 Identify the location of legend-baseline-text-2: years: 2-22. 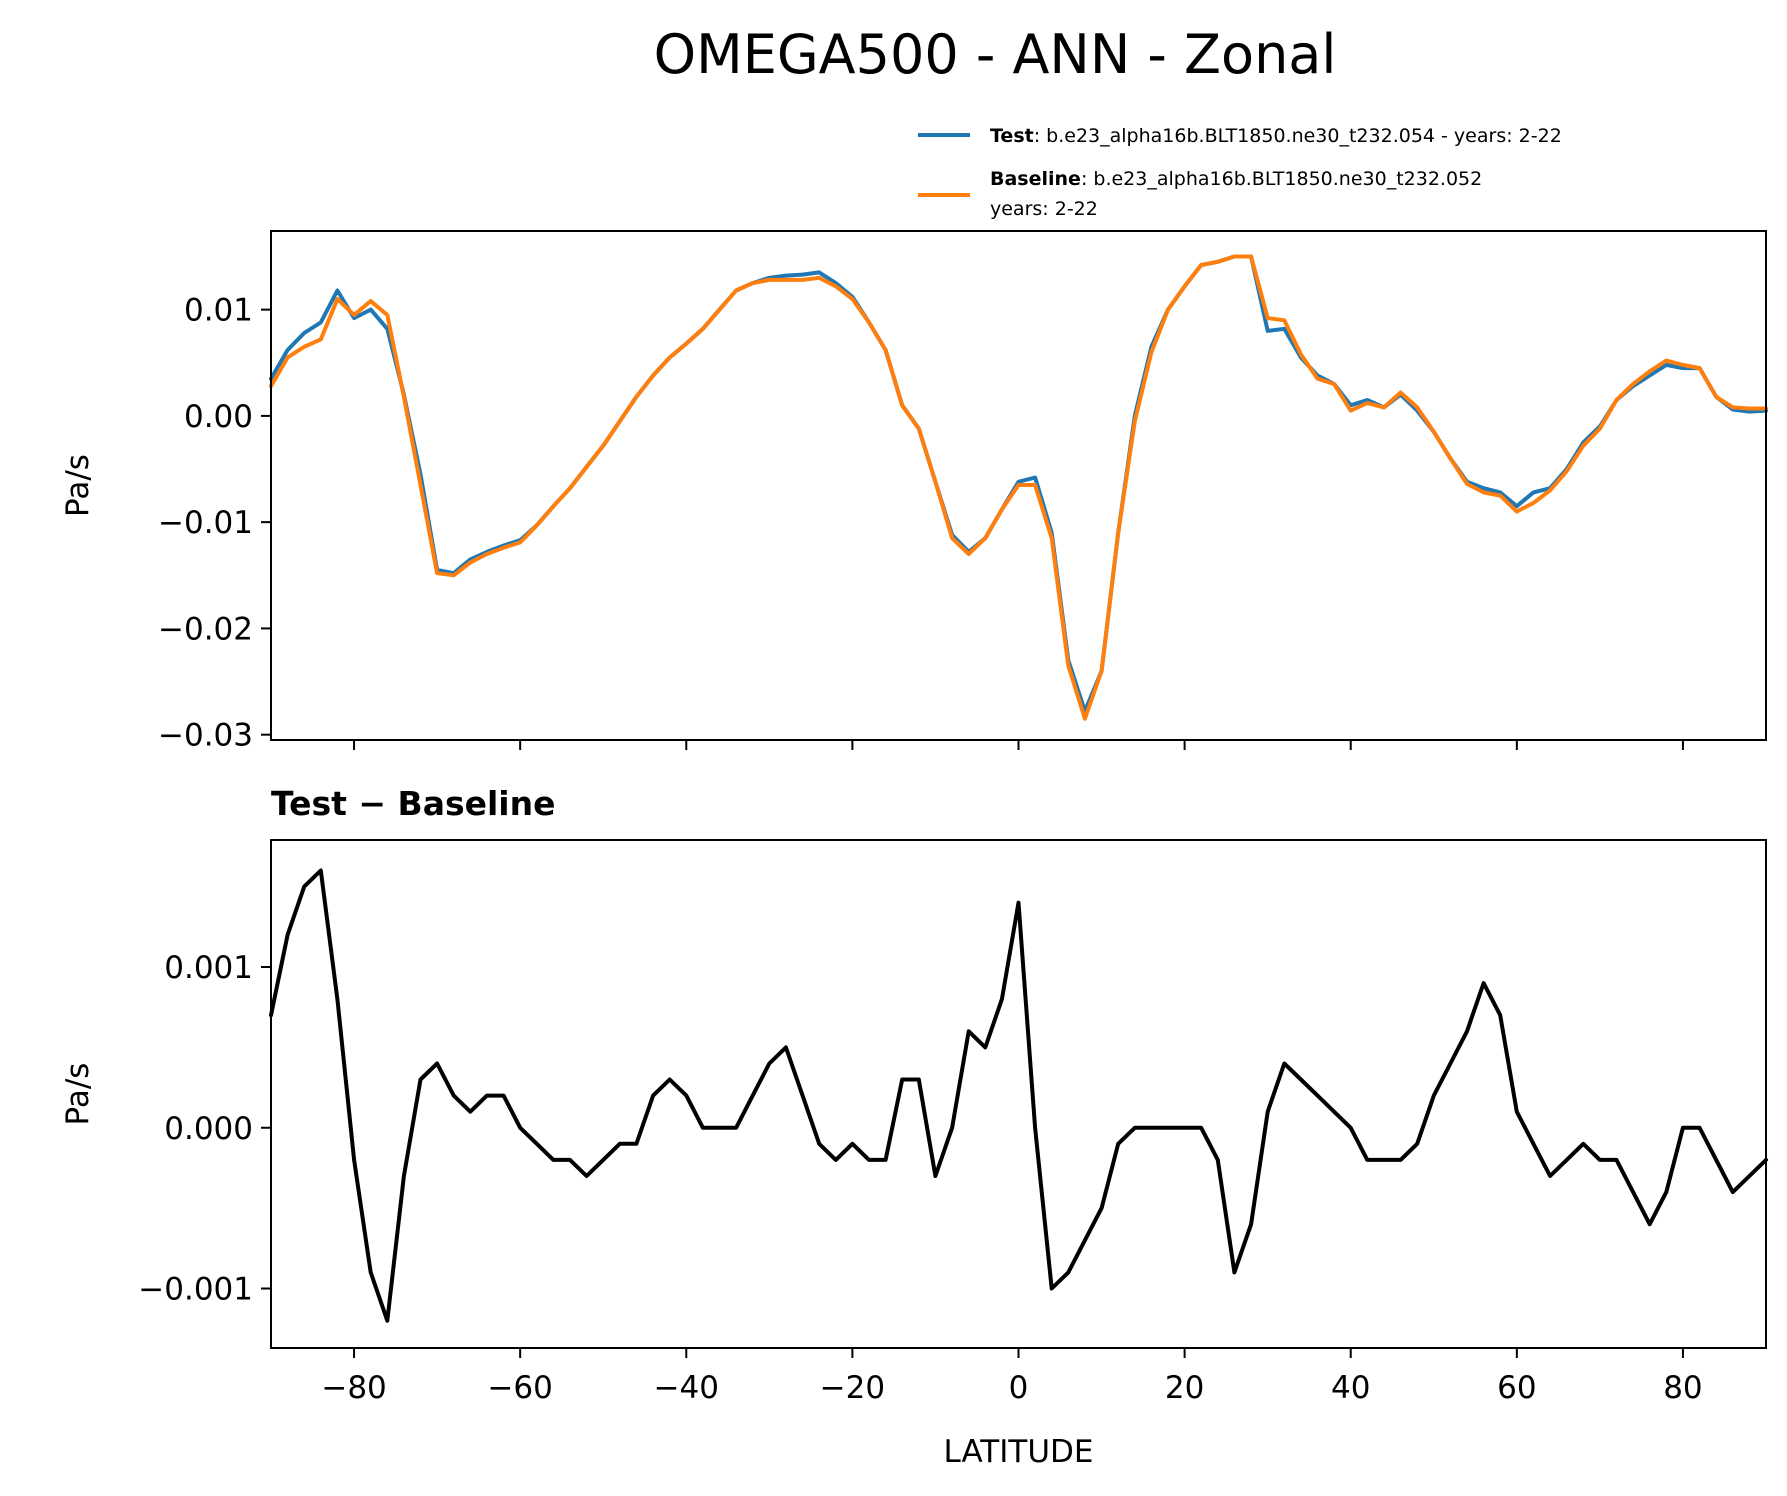
(1044, 209).